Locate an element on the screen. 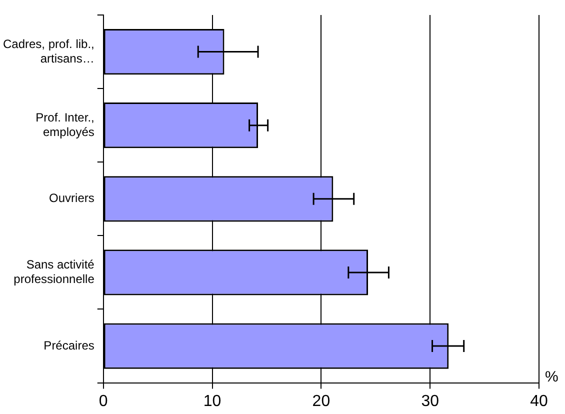 The image size is (565, 414). x-tick-label: 30 is located at coordinates (430, 401).